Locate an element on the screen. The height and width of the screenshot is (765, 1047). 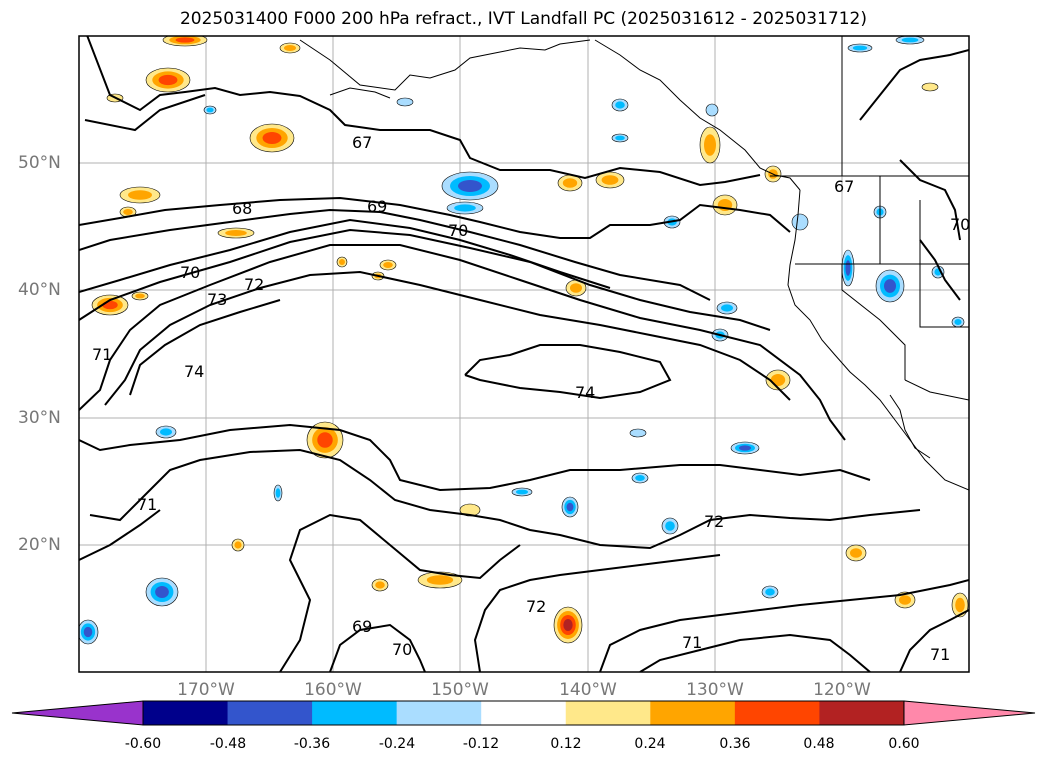
colorbar-tick: 0.24 is located at coordinates (650, 744).